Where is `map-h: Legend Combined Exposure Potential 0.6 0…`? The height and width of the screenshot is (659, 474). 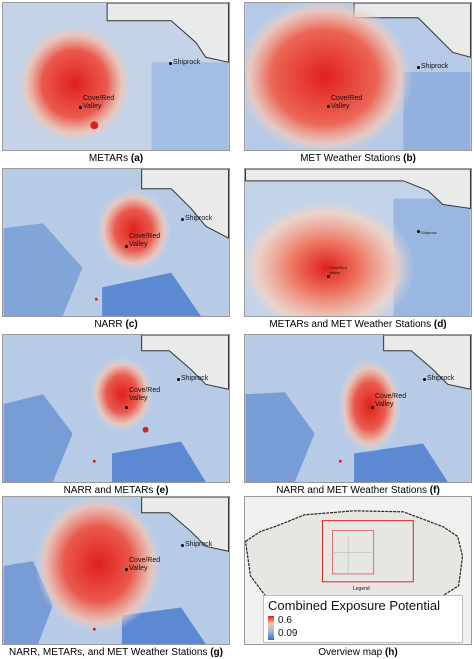 map-h: Legend Combined Exposure Potential 0.6 0… is located at coordinates (358, 570).